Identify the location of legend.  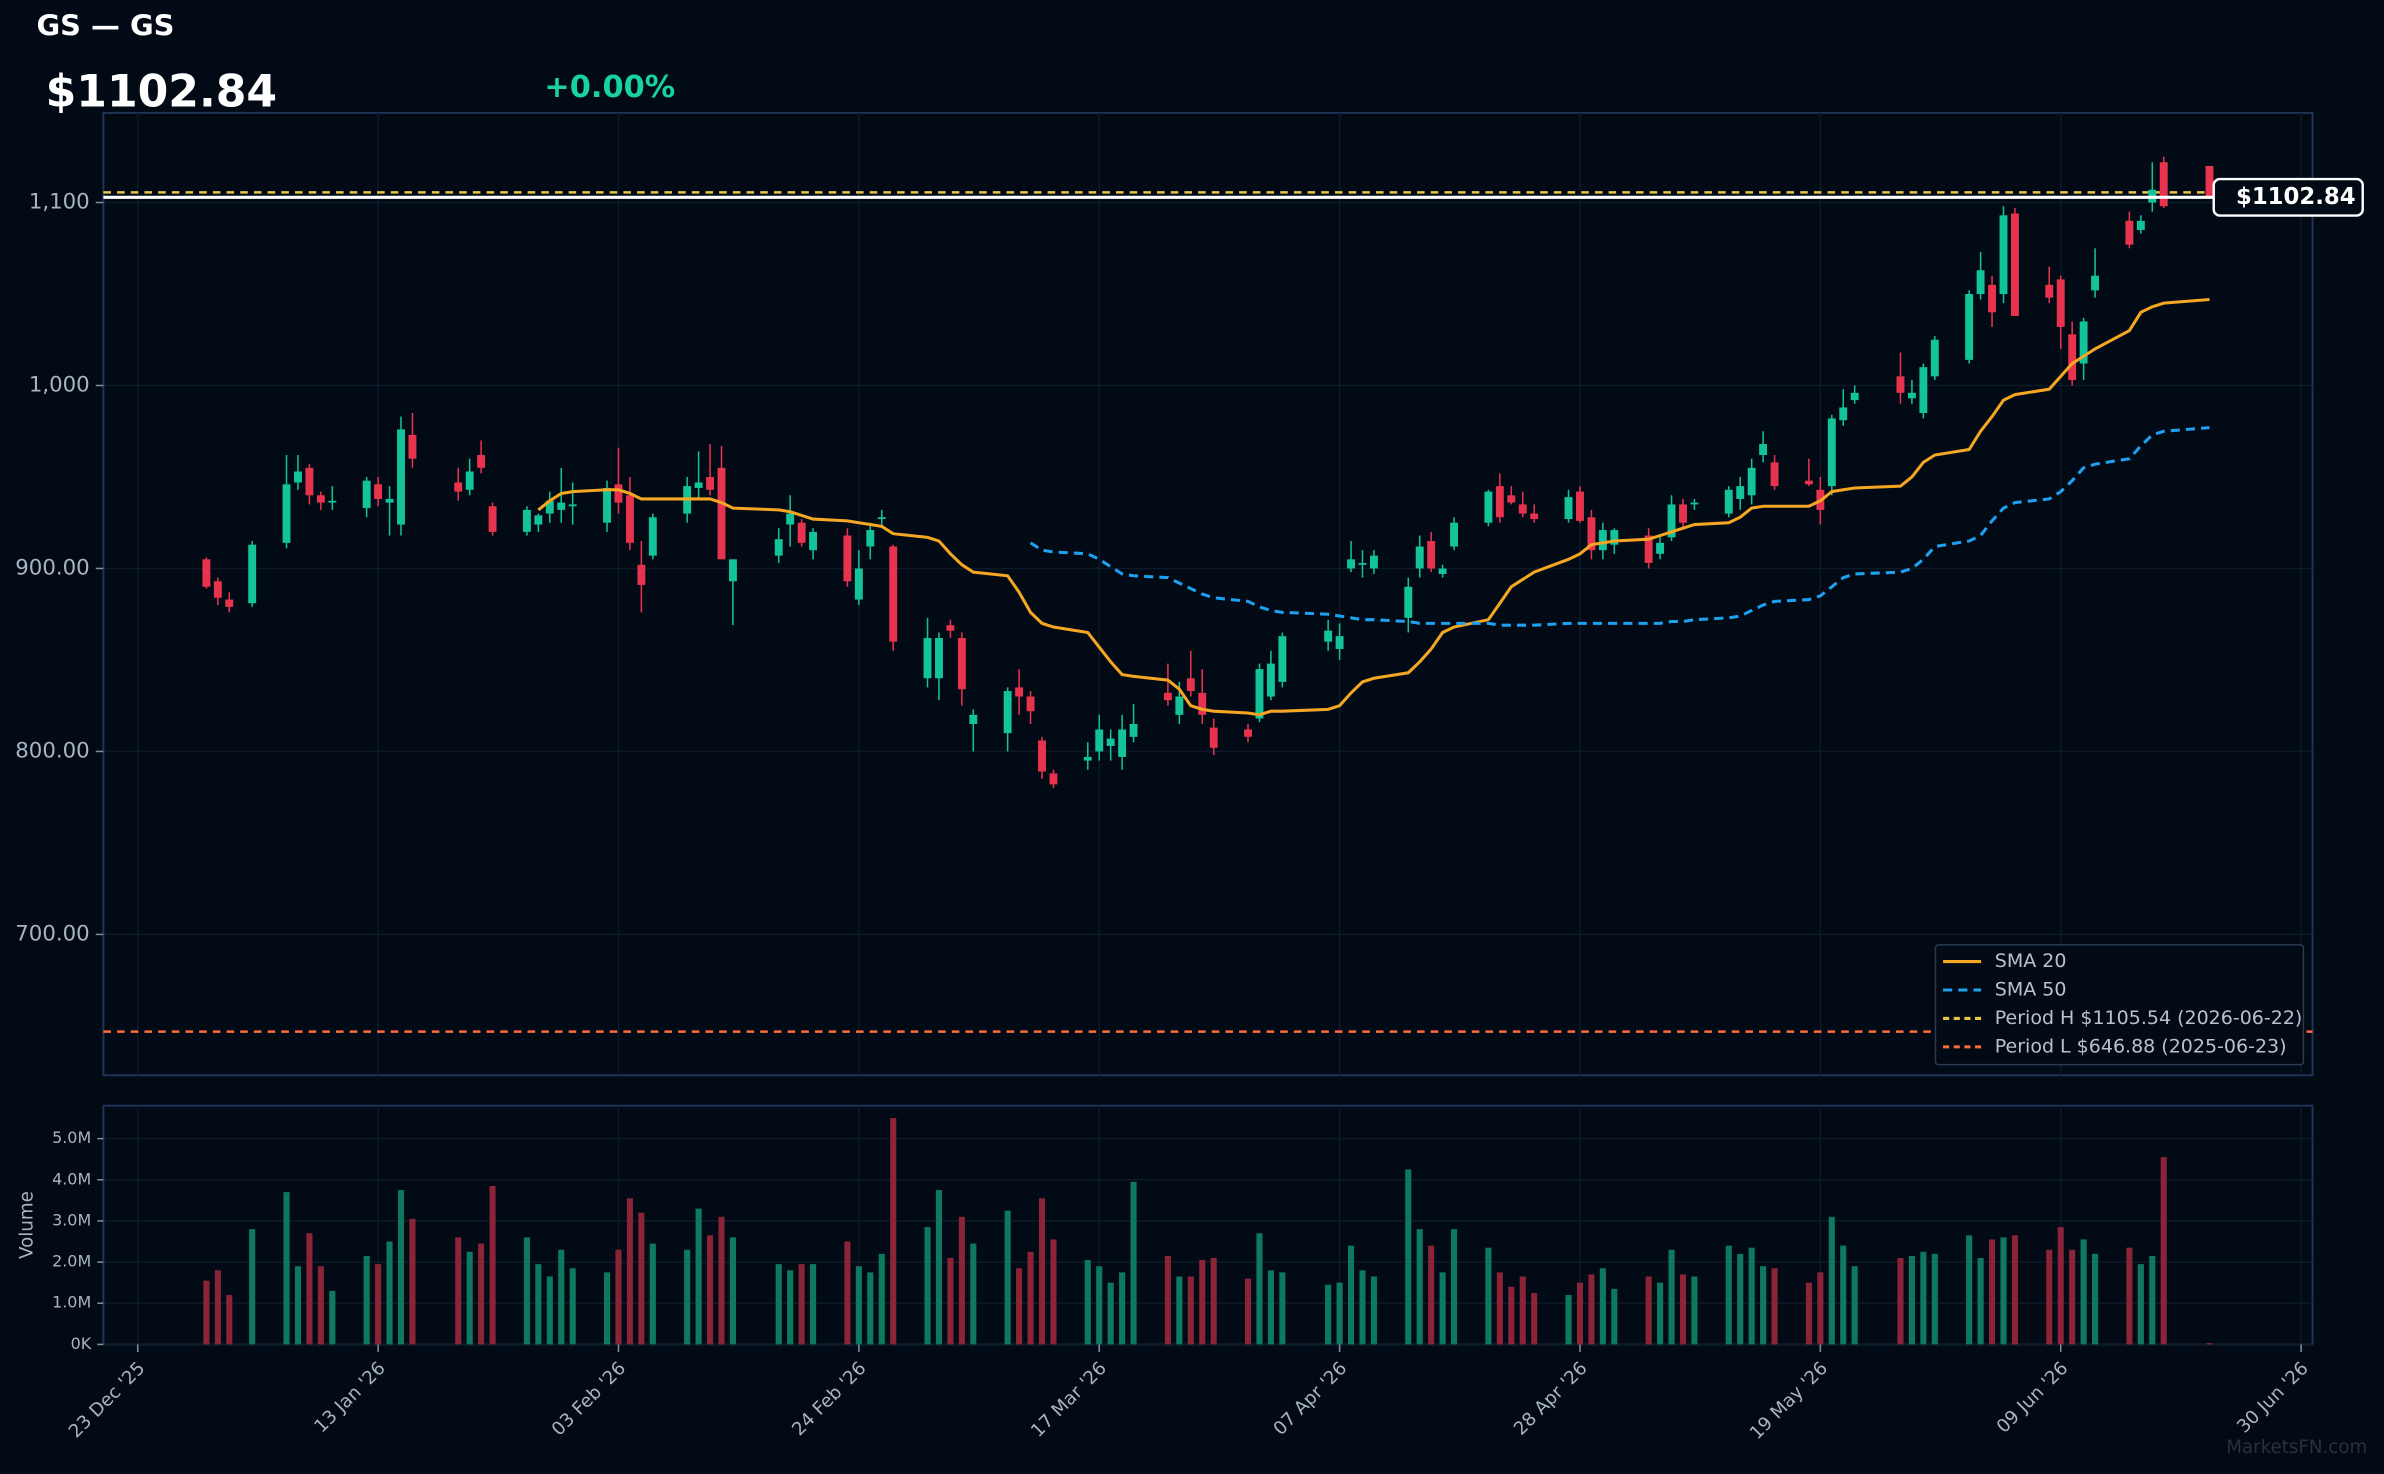
(2119, 1005).